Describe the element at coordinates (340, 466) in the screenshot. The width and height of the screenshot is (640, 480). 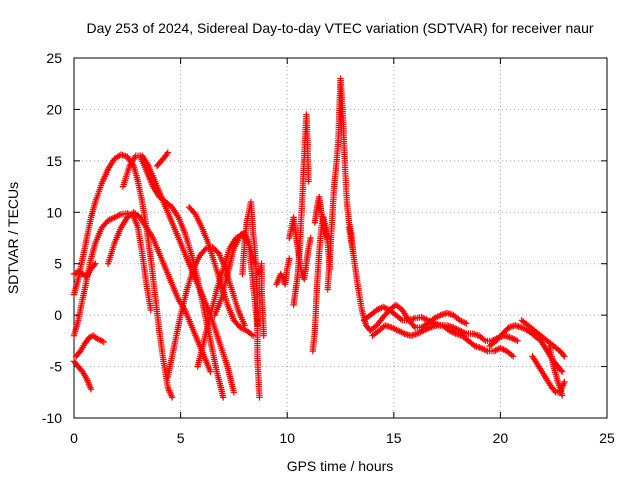
I see `x-axis-label: GPS time / hours` at that location.